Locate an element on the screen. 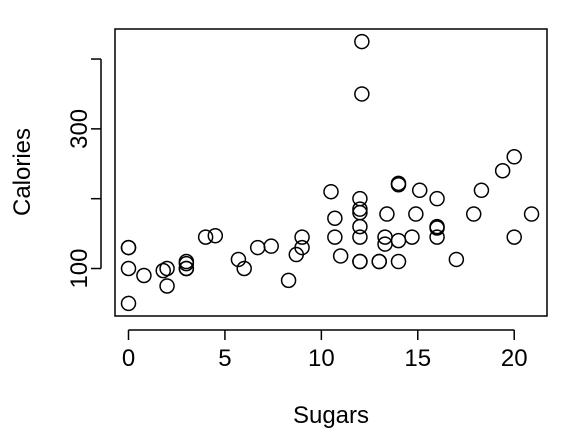 The image size is (576, 432). y-axis-label: Calories is located at coordinates (22, 172).